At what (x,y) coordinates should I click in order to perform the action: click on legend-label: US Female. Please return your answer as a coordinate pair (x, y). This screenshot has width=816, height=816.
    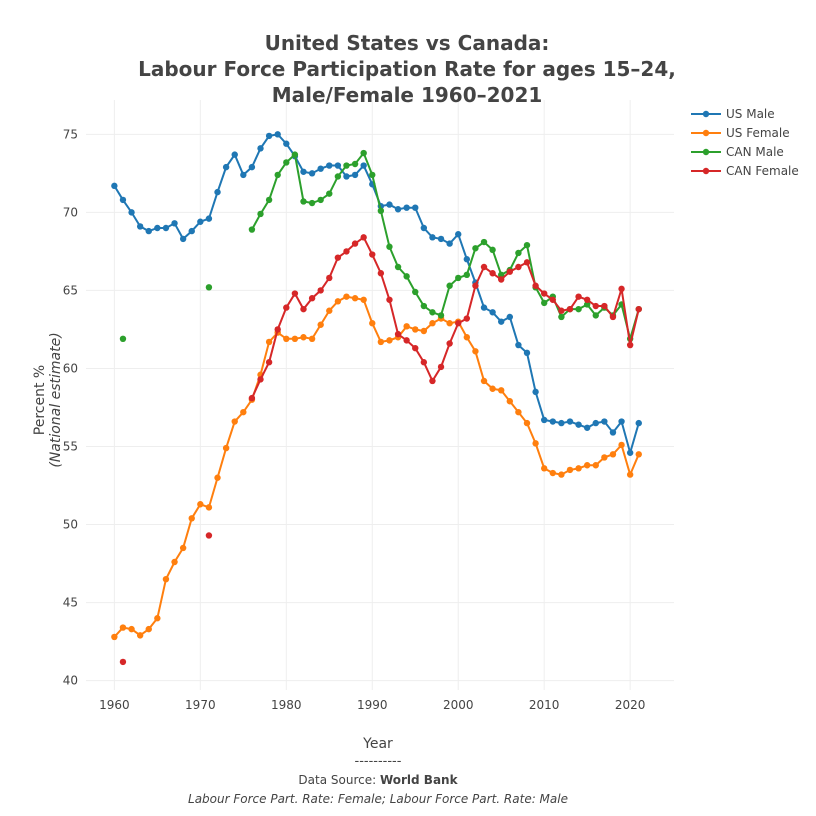
    Looking at the image, I should click on (758, 133).